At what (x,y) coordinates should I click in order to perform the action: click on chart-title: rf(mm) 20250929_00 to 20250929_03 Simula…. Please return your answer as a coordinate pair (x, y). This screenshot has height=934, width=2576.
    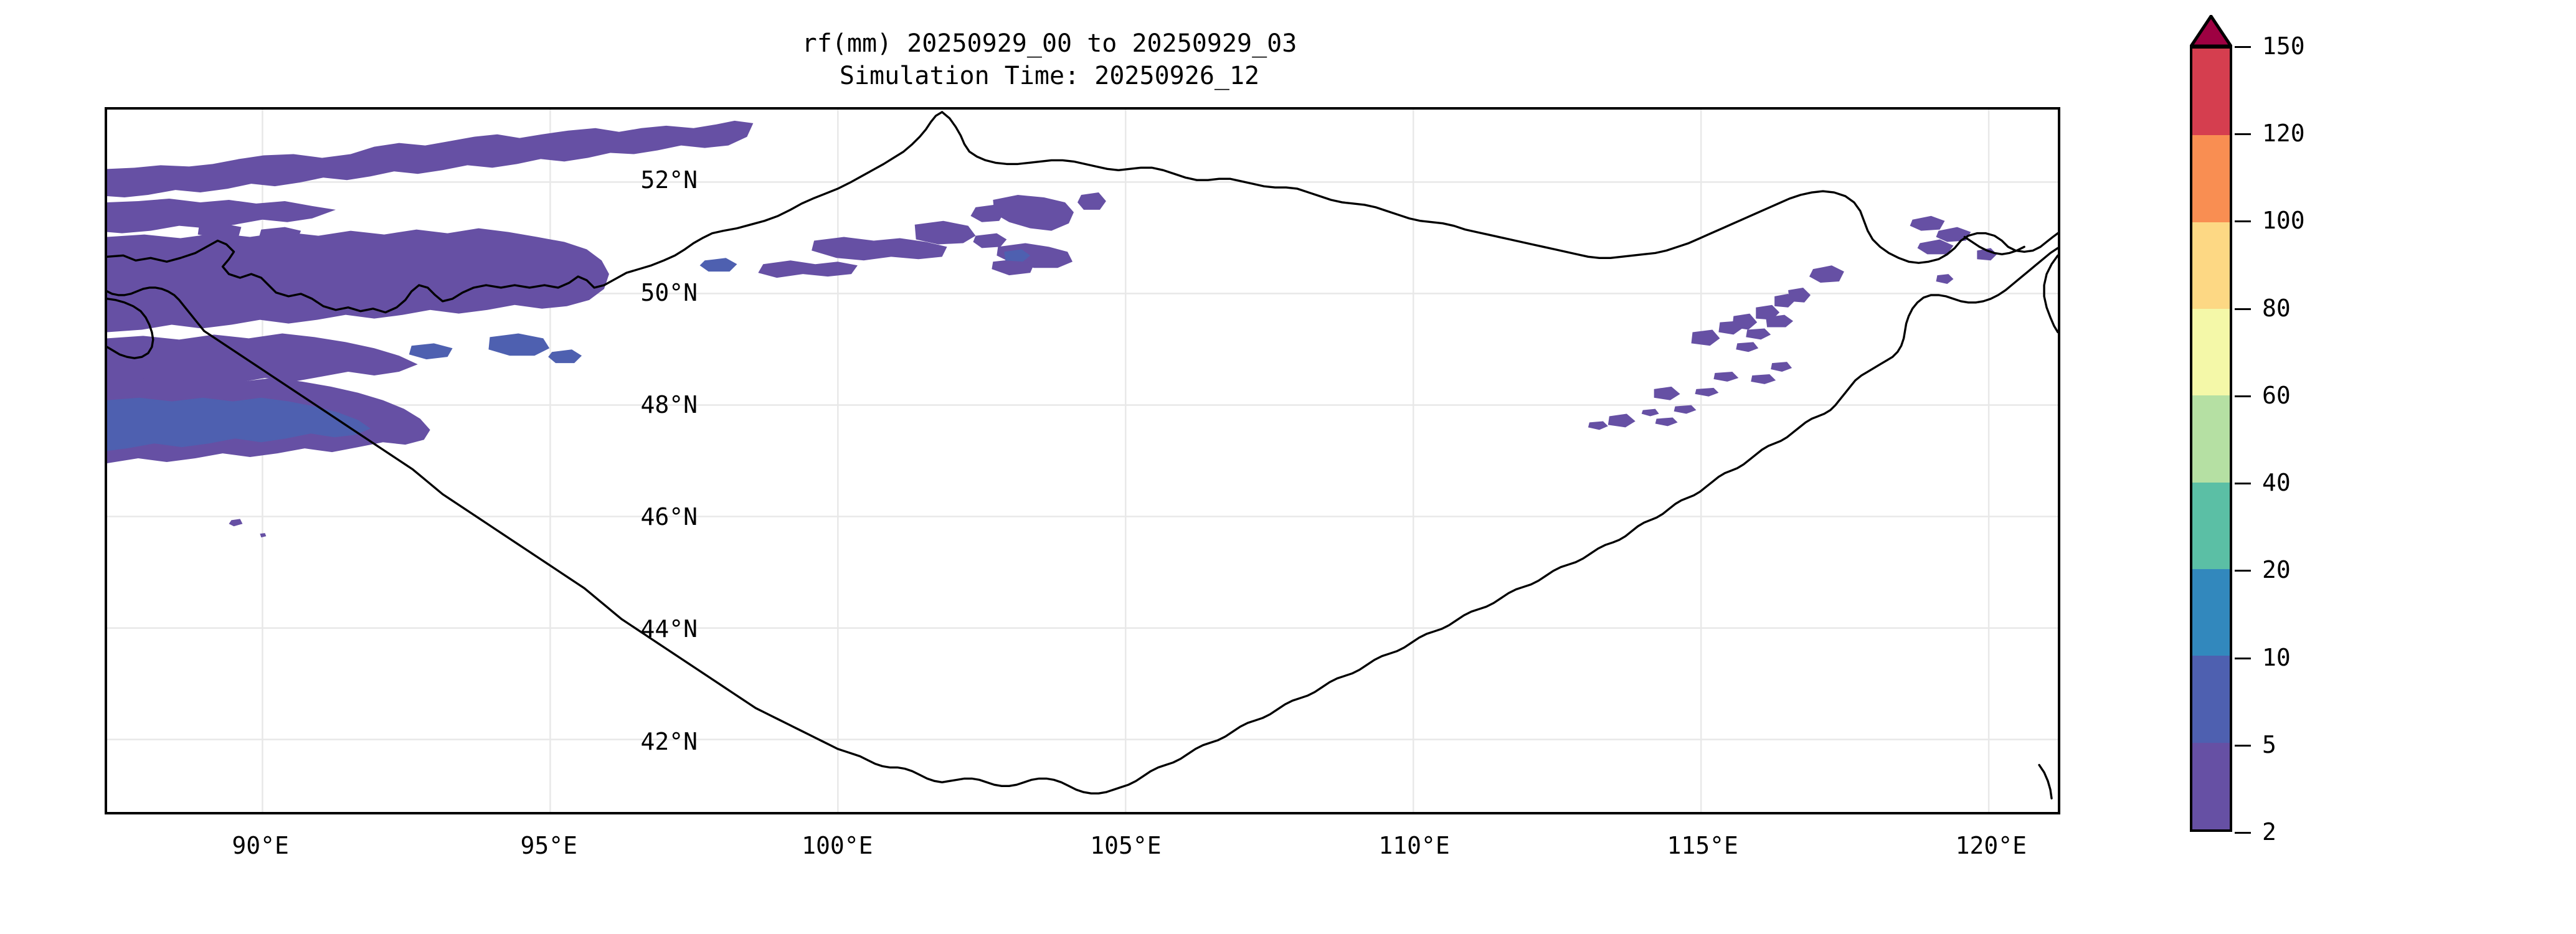
    Looking at the image, I should click on (1050, 59).